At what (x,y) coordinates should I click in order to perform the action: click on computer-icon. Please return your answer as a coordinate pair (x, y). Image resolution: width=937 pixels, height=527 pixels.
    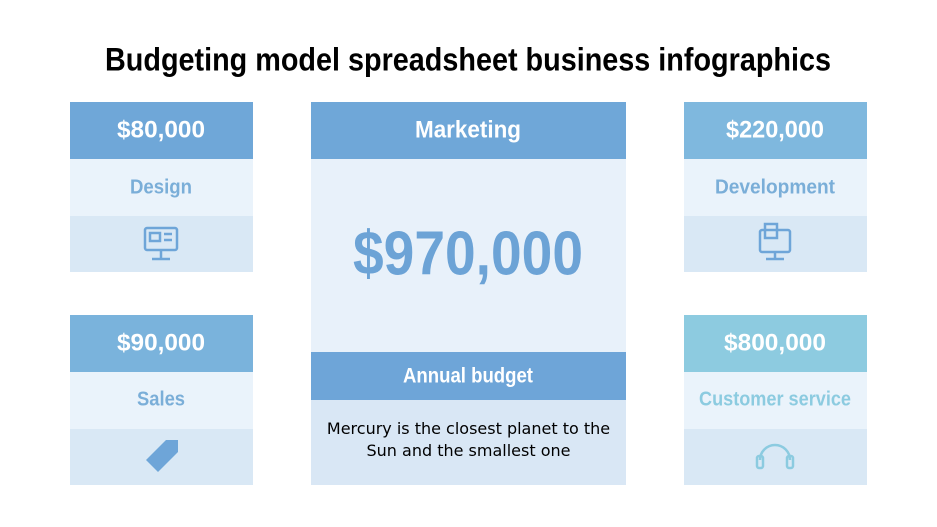
    Looking at the image, I should click on (775, 241).